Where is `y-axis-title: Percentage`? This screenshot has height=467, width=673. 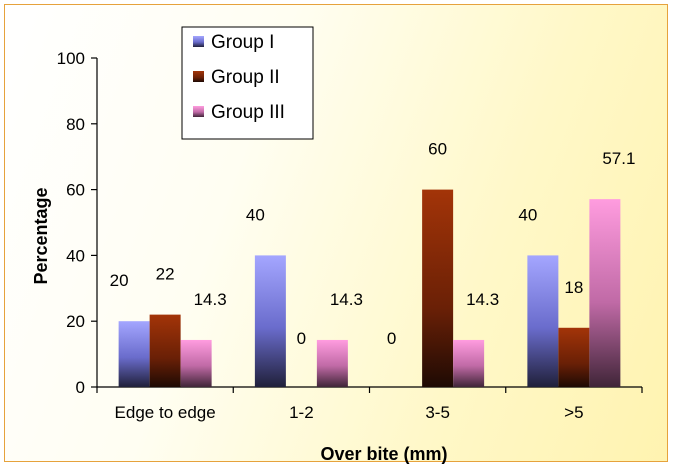 y-axis-title: Percentage is located at coordinates (41, 235).